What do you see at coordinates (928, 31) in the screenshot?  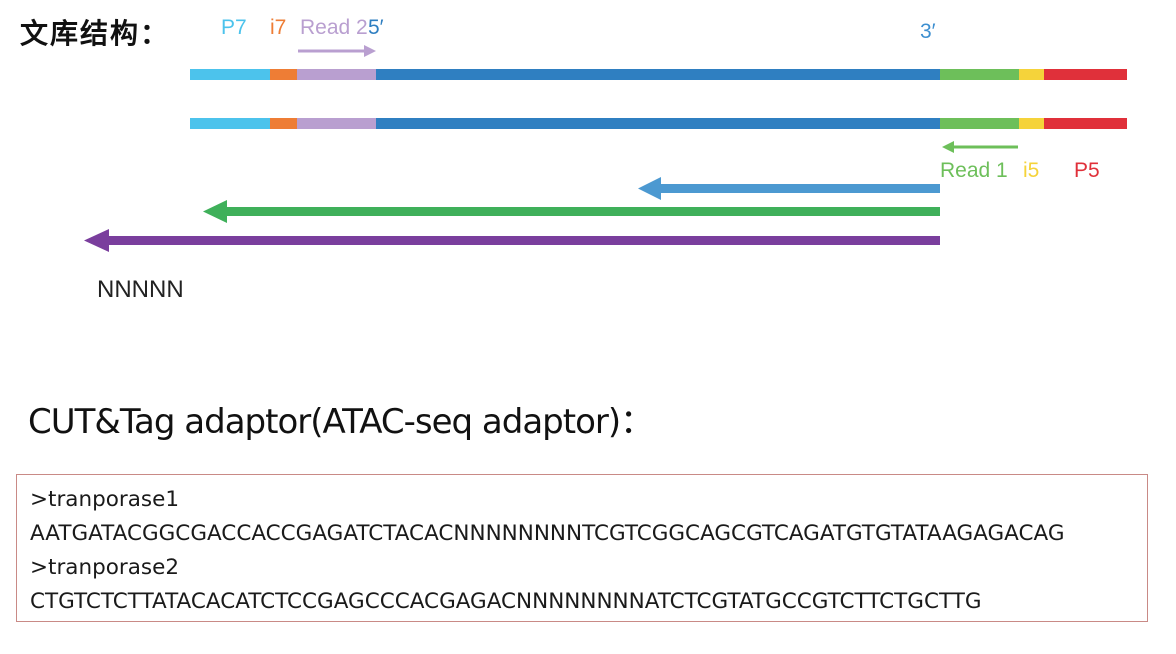 I see `label-three-prime: 3′` at bounding box center [928, 31].